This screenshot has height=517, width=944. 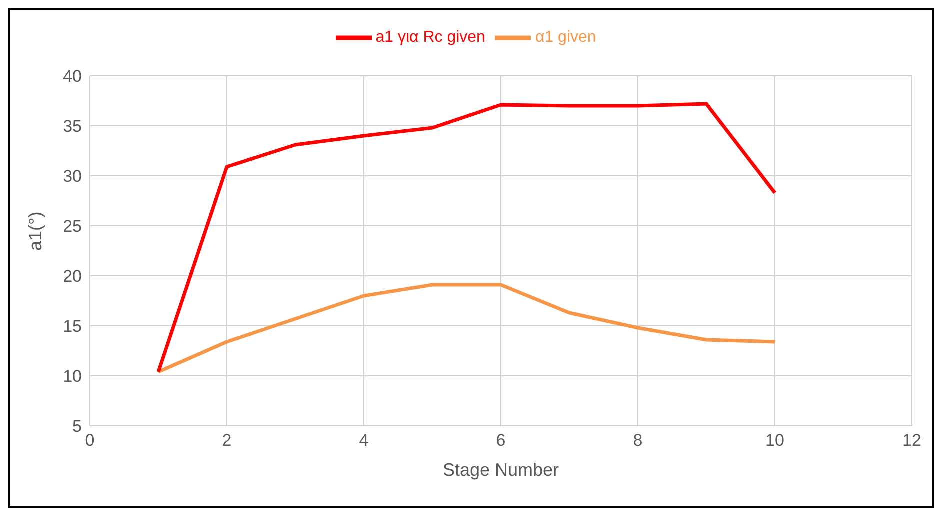 I want to click on x-tick-label: 6, so click(x=501, y=440).